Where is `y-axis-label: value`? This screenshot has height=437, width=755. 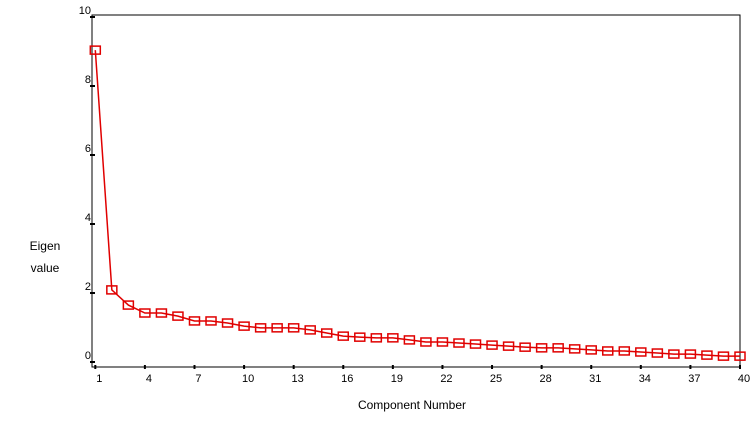
y-axis-label: value is located at coordinates (45, 268).